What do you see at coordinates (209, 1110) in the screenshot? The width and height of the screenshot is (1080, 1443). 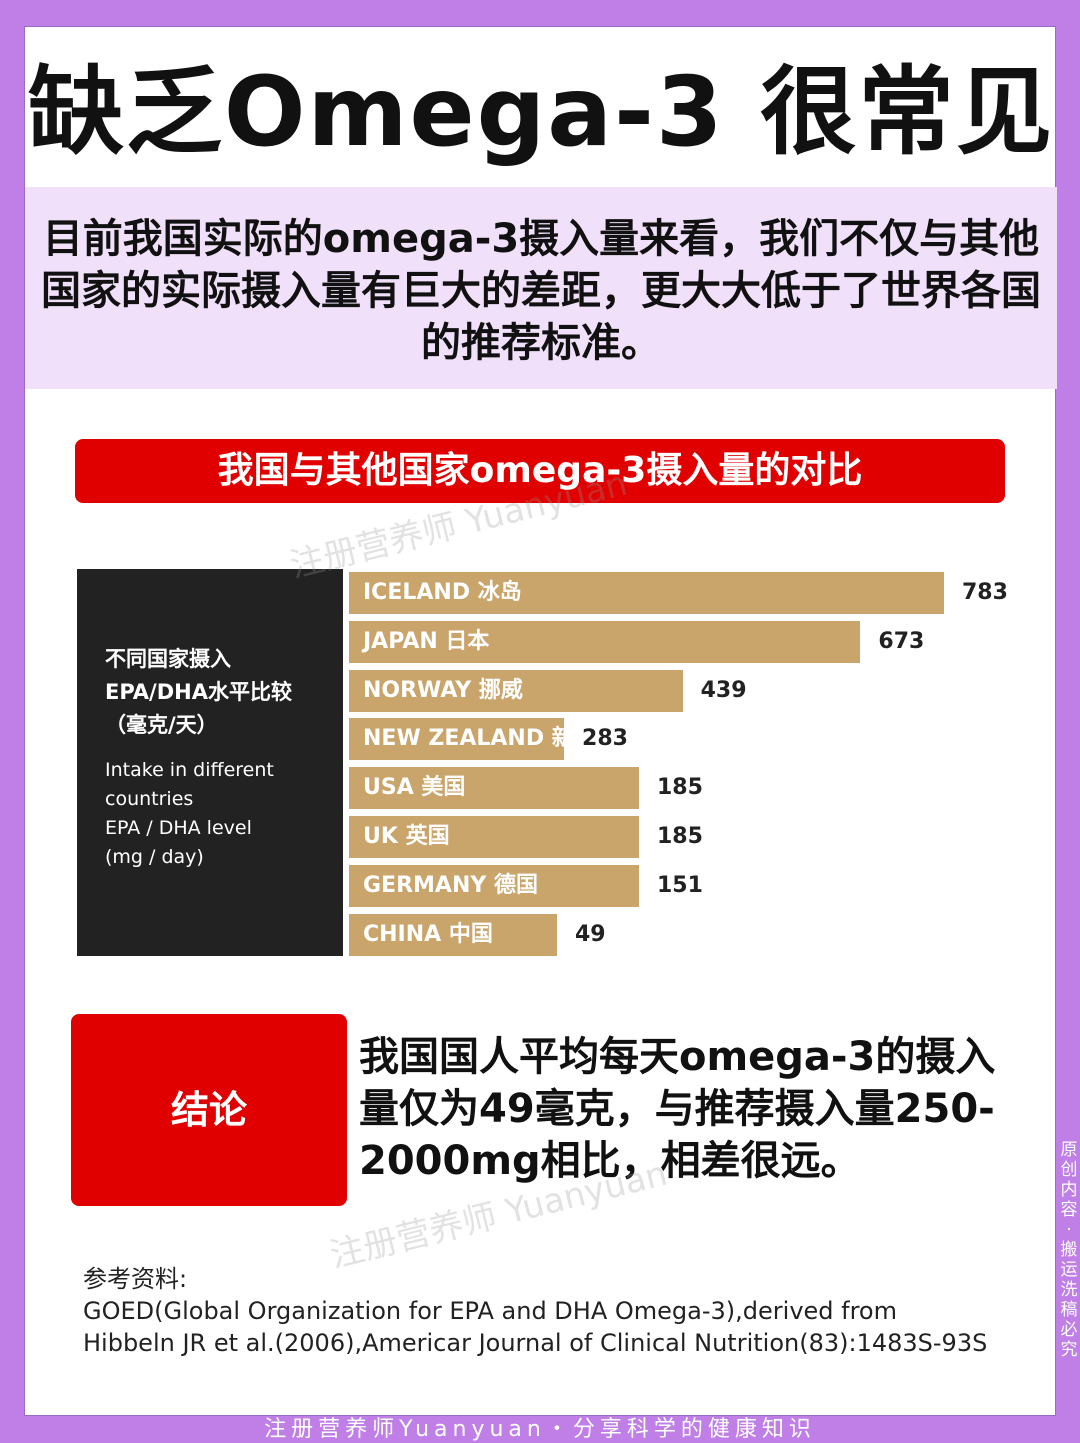 I see `conclusion-label: 结论` at bounding box center [209, 1110].